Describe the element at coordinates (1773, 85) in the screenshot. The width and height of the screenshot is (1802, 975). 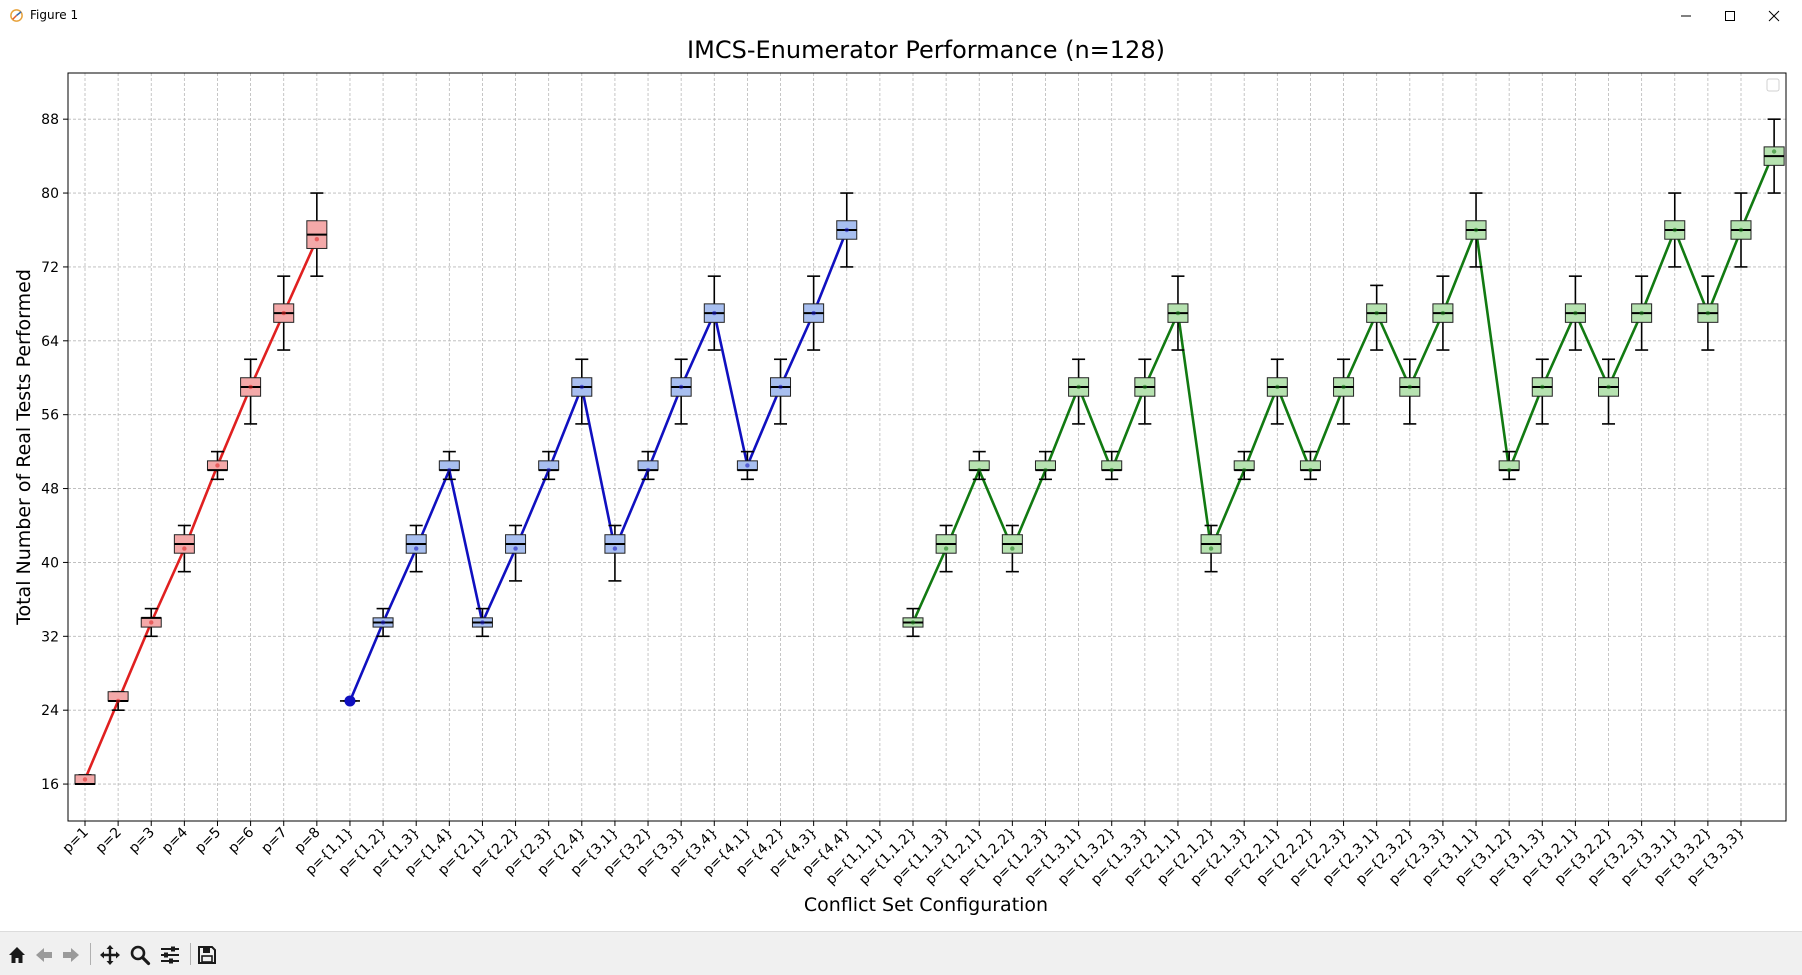
I see `legend-box` at that location.